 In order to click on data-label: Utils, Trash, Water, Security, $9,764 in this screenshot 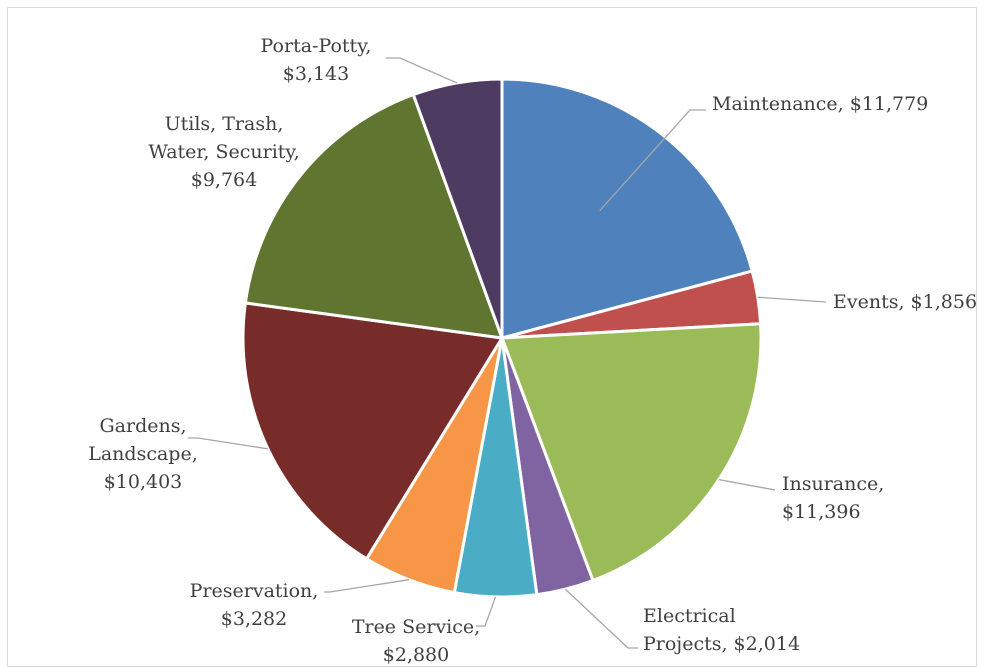, I will do `click(223, 152)`.